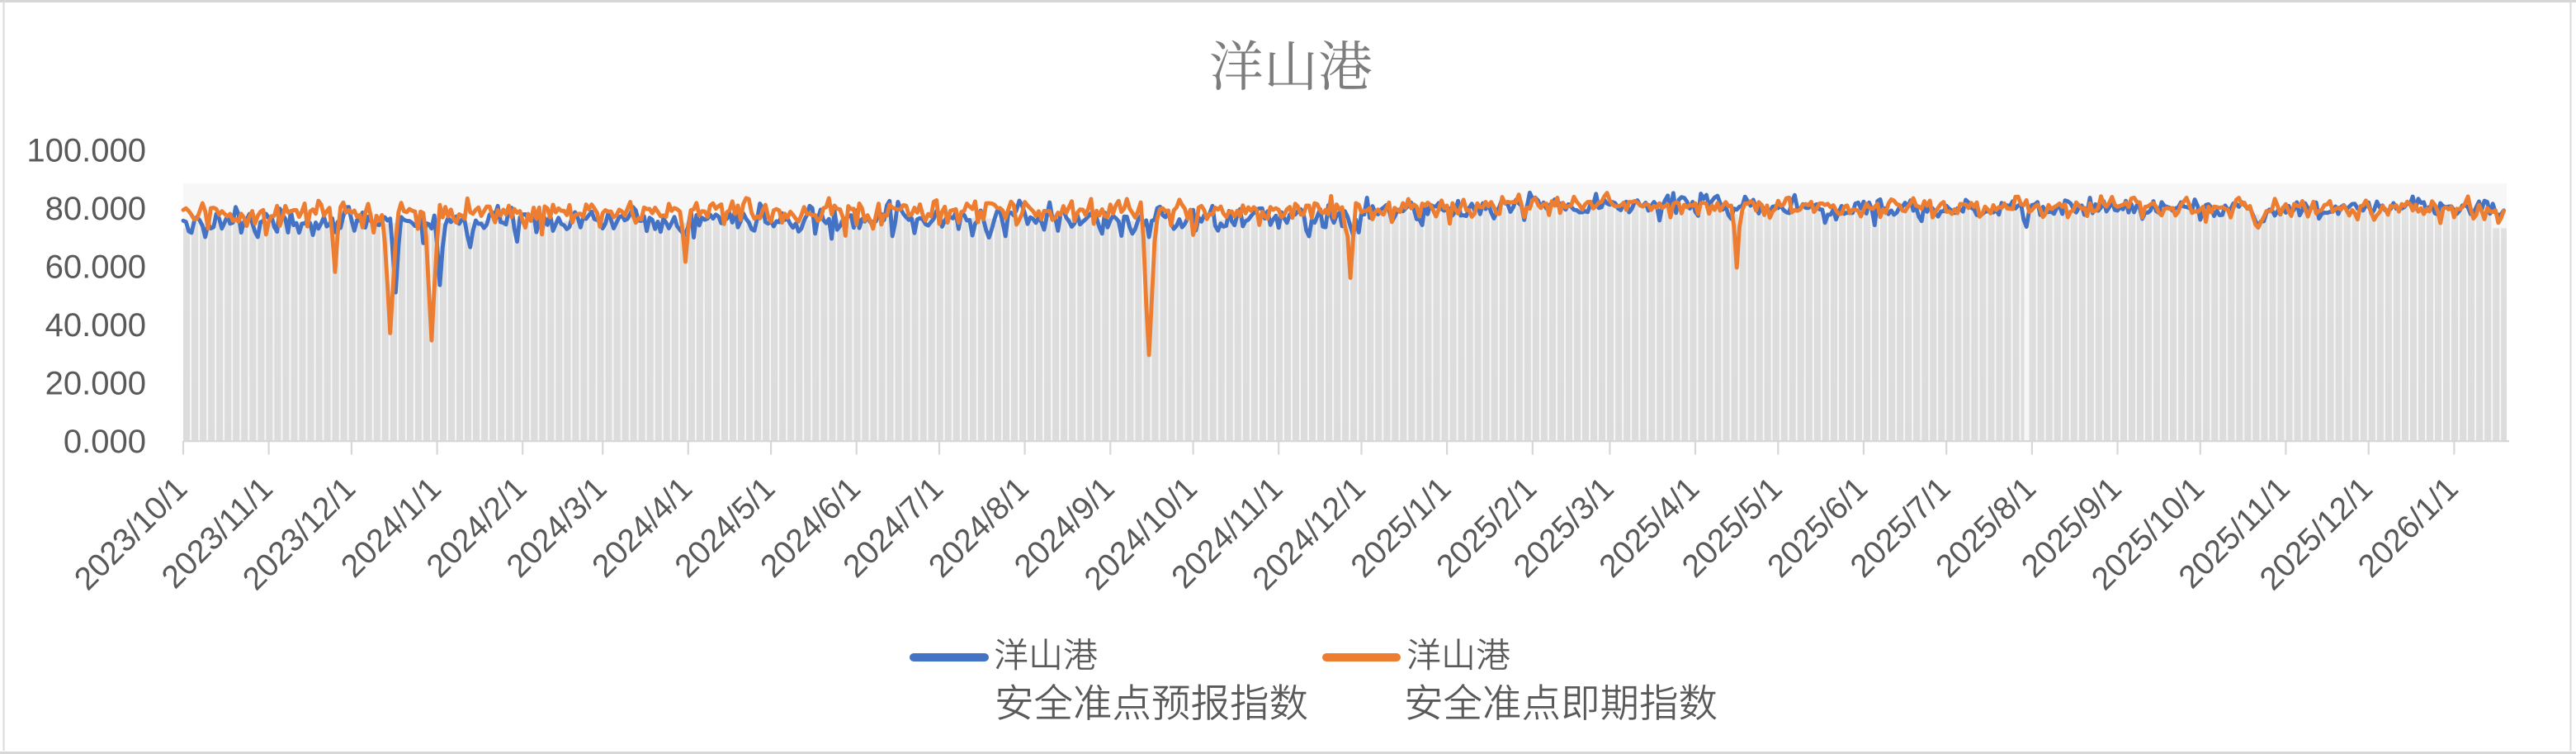  I want to click on svg-text: 100.000, so click(86, 150).